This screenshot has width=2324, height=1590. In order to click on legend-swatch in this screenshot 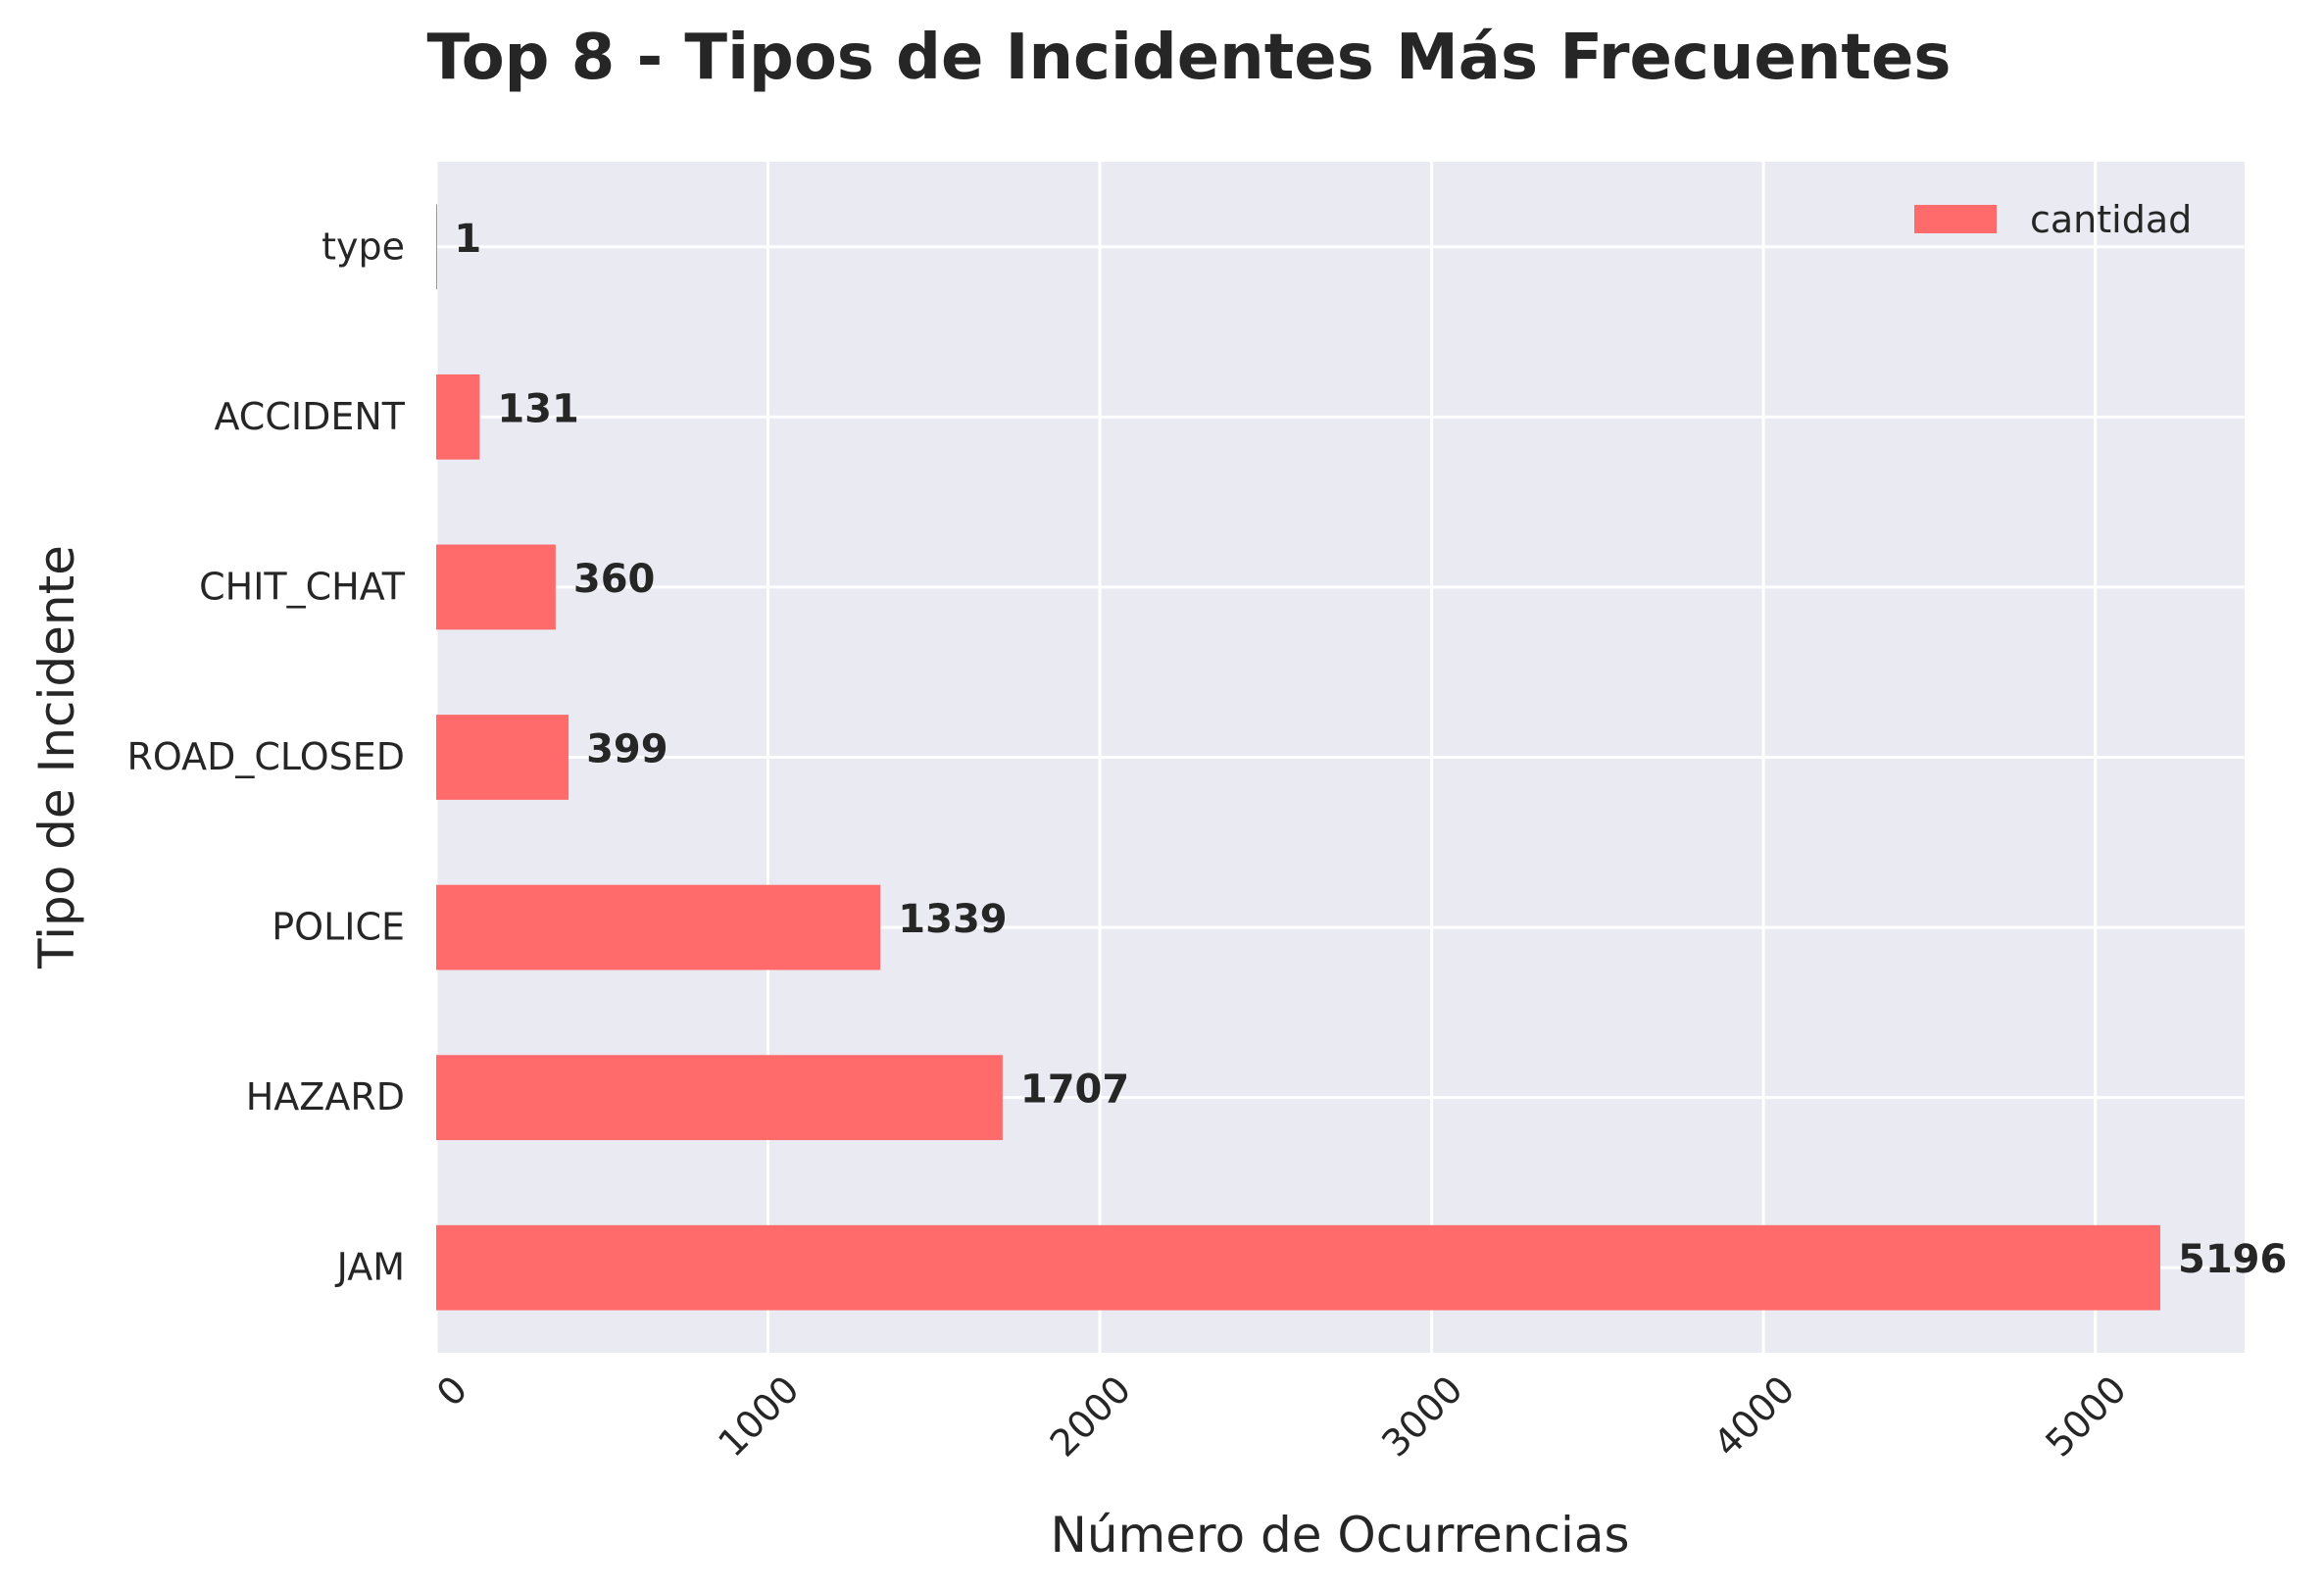, I will do `click(1955, 219)`.